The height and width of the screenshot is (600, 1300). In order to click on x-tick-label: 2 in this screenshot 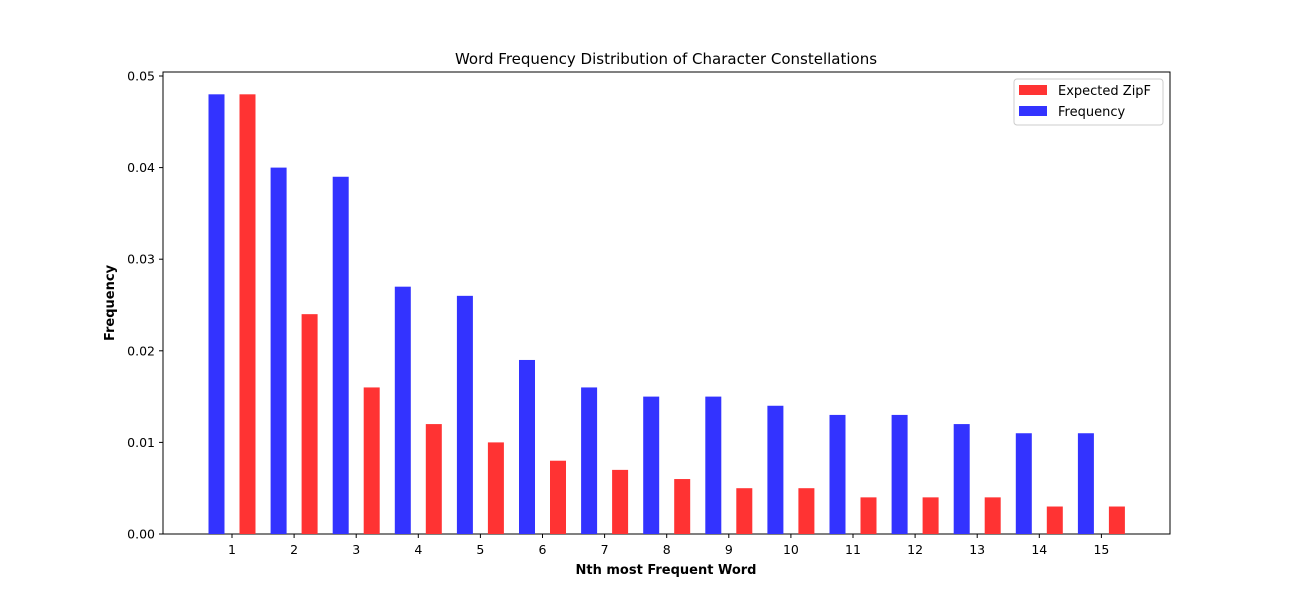, I will do `click(294, 549)`.